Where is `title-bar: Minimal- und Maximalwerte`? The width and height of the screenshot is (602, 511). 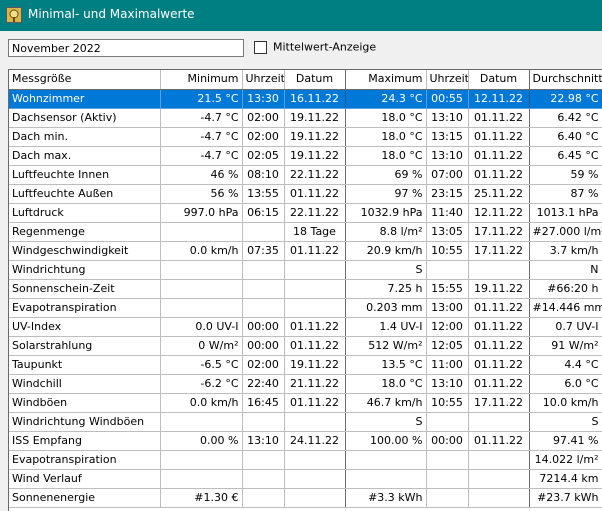 title-bar: Minimal- und Maximalwerte is located at coordinates (301, 15).